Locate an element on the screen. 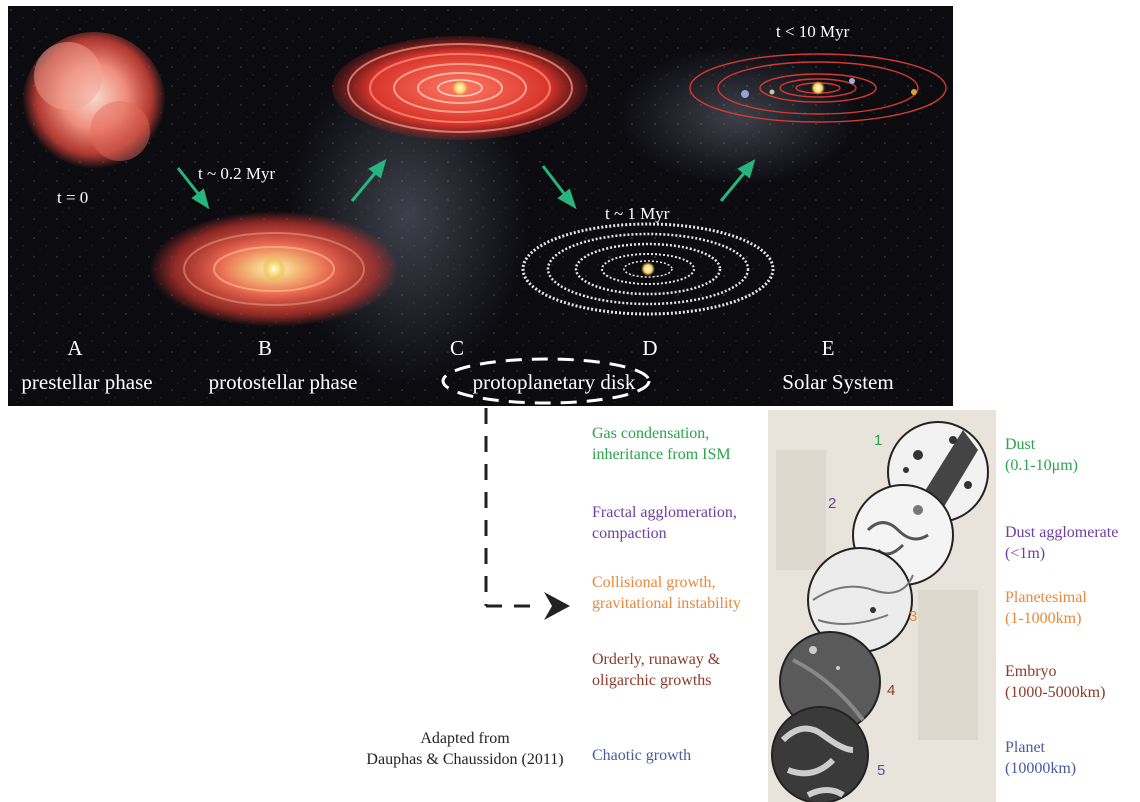 The width and height of the screenshot is (1140, 802). solar-system-orbits is located at coordinates (818, 88).